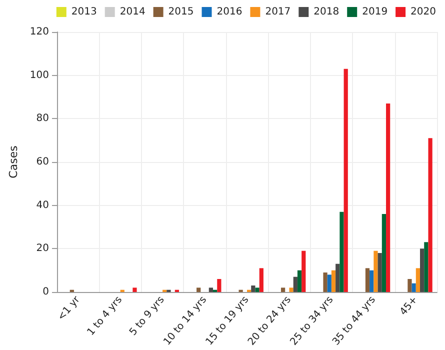 The image size is (445, 350). What do you see at coordinates (42, 162) in the screenshot?
I see `y-tick-label: 60` at bounding box center [42, 162].